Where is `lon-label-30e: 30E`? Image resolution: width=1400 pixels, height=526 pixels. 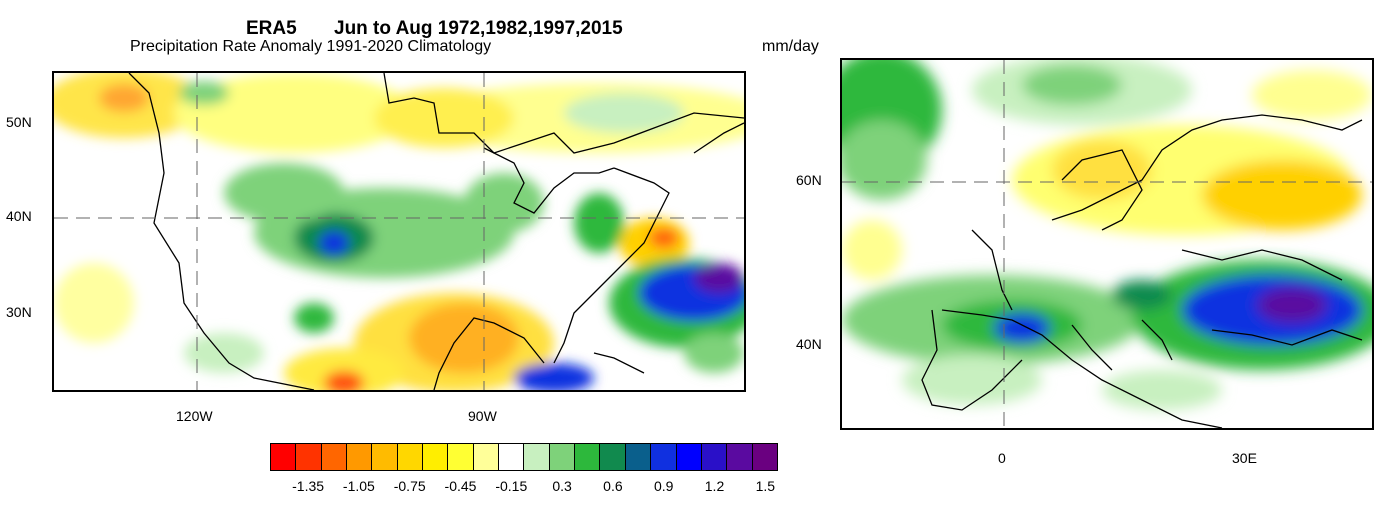 lon-label-30e: 30E is located at coordinates (1244, 458).